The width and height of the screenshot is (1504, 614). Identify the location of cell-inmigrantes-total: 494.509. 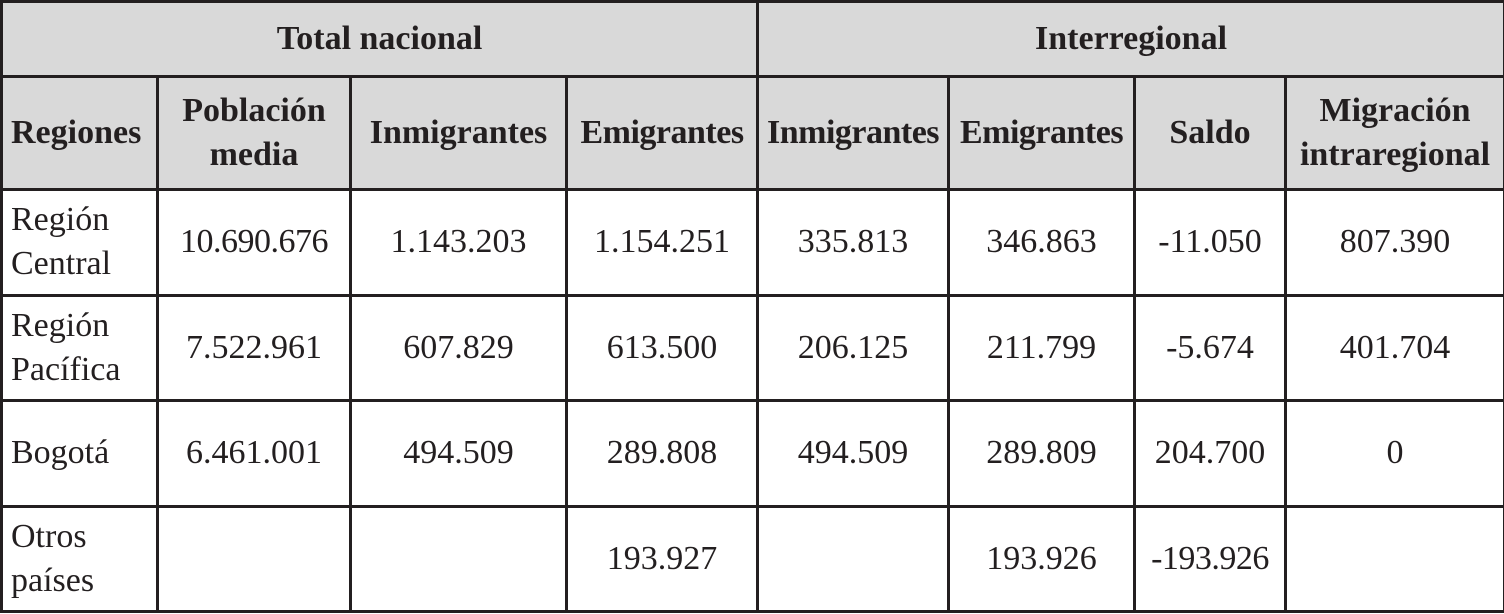
(458, 453).